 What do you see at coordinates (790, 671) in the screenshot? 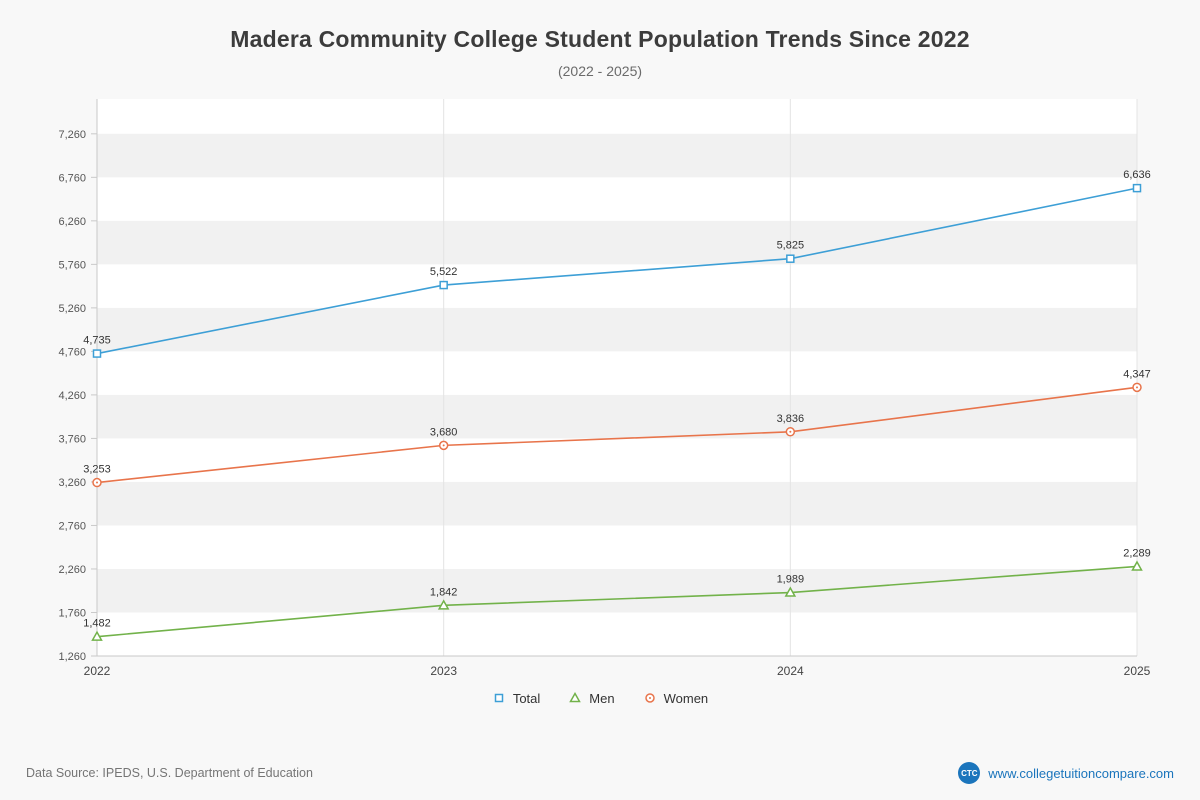
I see `x-tick-label: 2024` at bounding box center [790, 671].